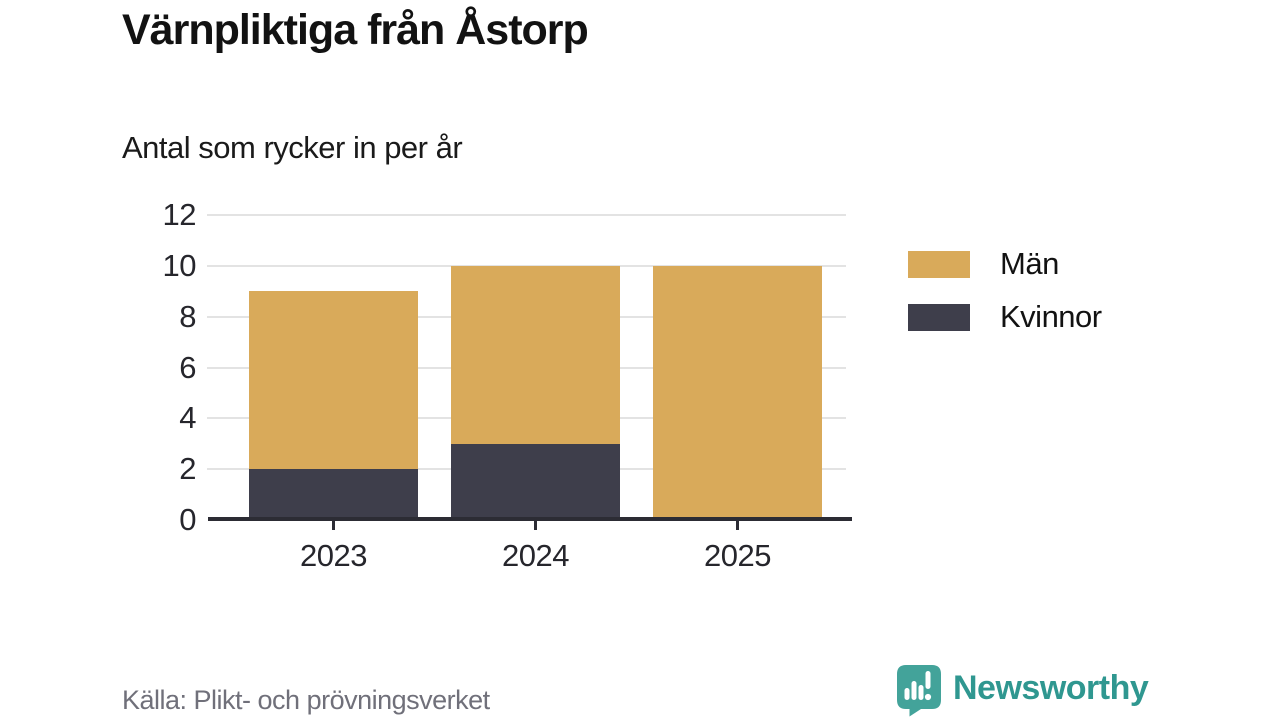  Describe the element at coordinates (179, 214) in the screenshot. I see `y-tick-label-12: 12` at that location.